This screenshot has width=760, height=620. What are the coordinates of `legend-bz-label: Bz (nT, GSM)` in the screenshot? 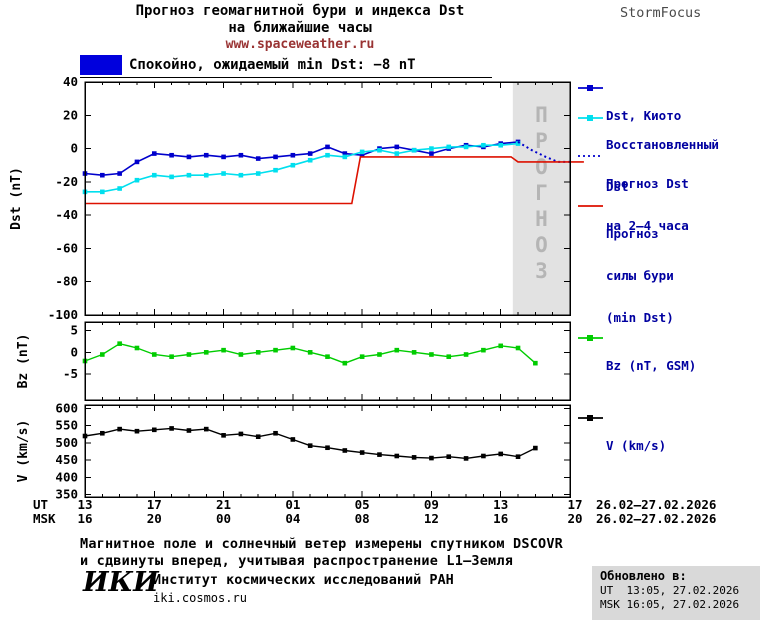 It's located at (651, 365).